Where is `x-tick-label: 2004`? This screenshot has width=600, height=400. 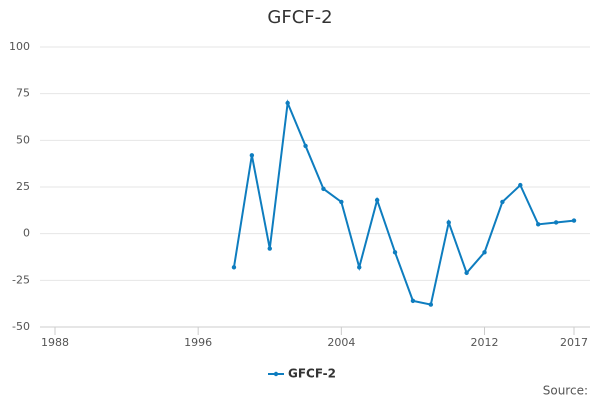 x-tick-label: 2004 is located at coordinates (341, 342).